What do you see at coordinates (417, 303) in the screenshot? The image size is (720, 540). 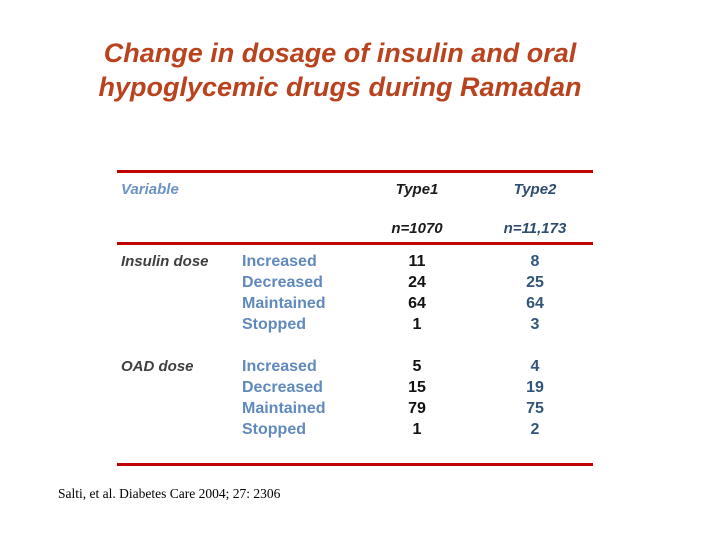 I see `type1-value: 64` at bounding box center [417, 303].